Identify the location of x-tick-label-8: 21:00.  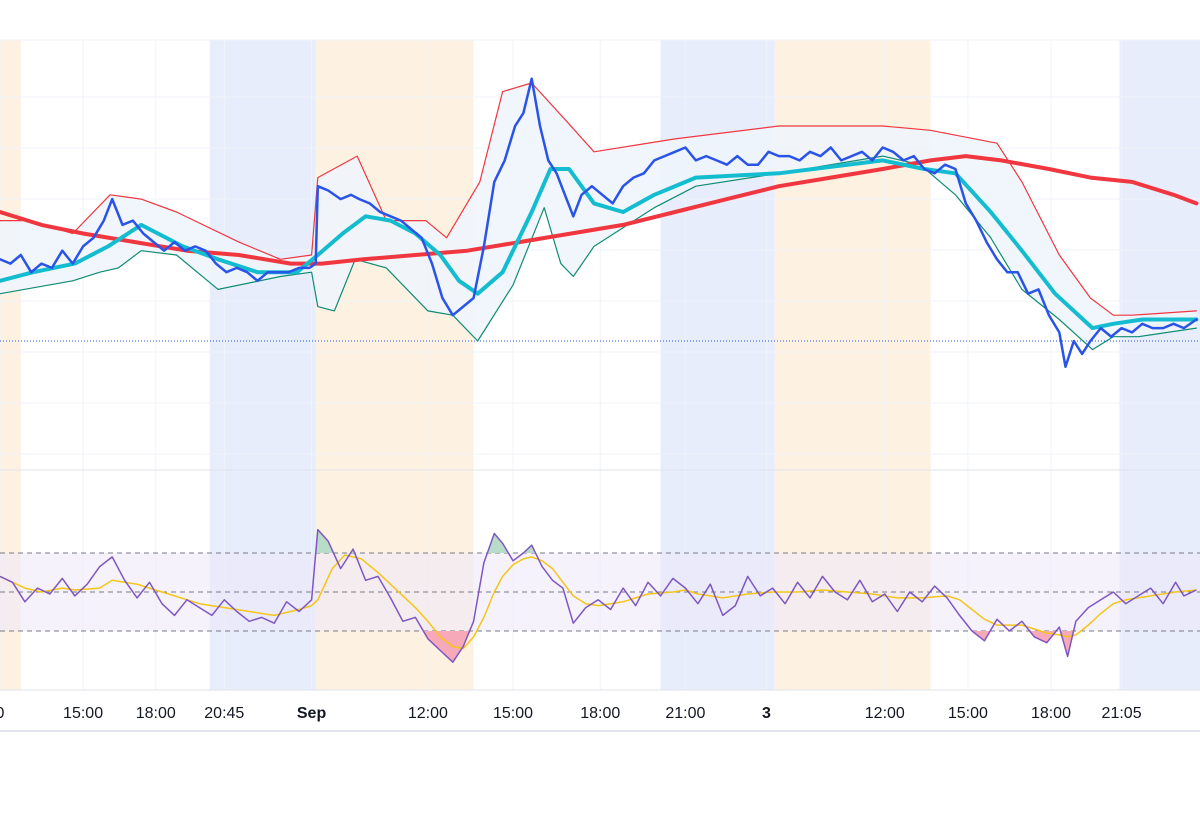
(685, 713).